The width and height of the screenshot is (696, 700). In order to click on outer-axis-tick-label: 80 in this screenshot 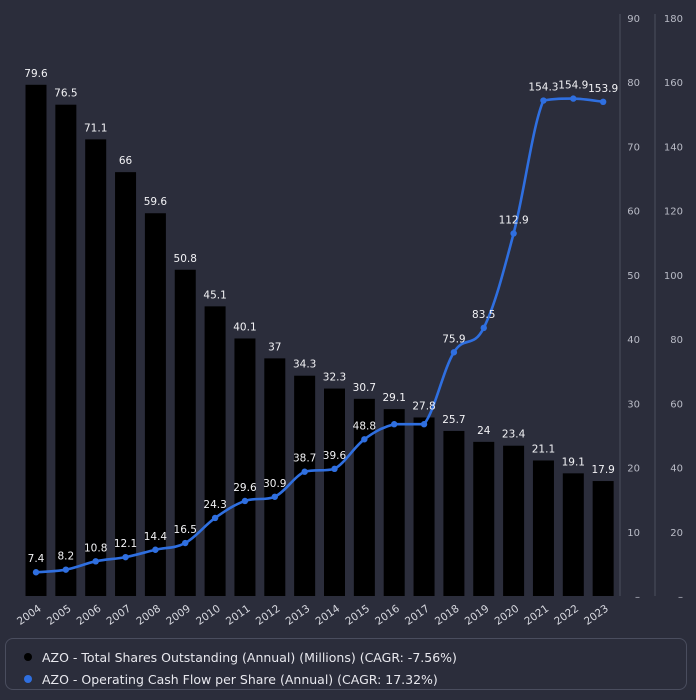, I will do `click(676, 340)`.